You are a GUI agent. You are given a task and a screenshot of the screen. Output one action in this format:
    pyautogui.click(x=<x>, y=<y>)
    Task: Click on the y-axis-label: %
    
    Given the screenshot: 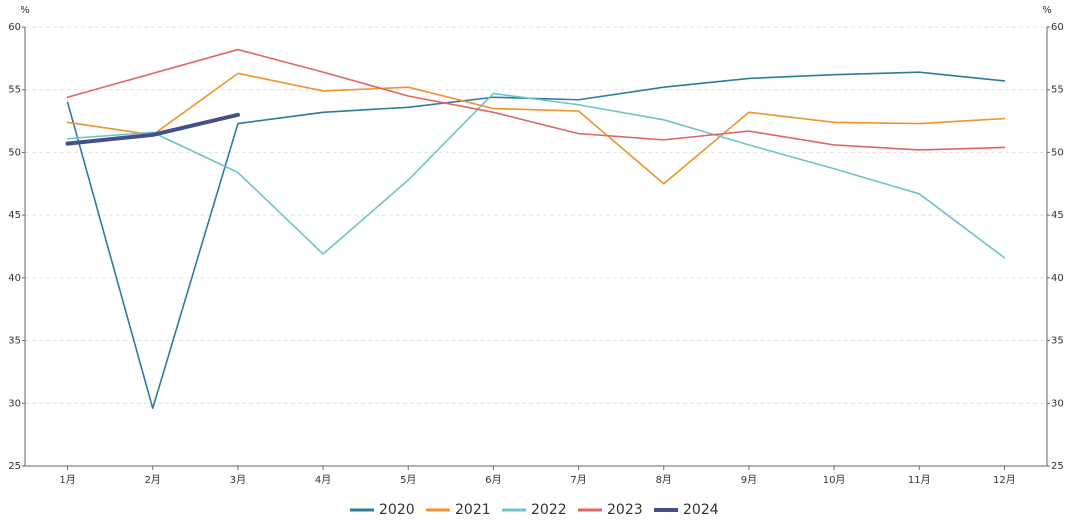 What is the action you would take?
    pyautogui.click(x=25, y=10)
    